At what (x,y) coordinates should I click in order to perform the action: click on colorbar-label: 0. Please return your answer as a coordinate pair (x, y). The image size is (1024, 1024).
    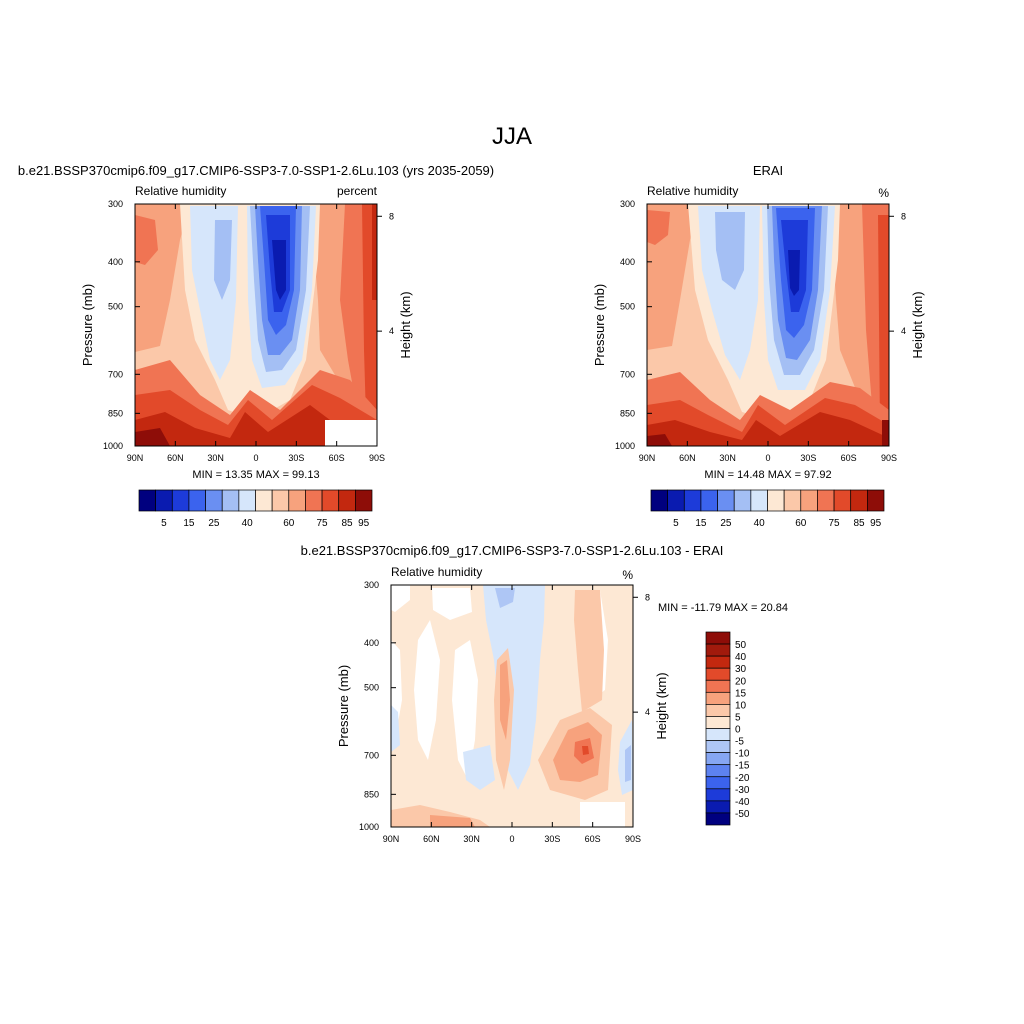
    Looking at the image, I should click on (738, 730).